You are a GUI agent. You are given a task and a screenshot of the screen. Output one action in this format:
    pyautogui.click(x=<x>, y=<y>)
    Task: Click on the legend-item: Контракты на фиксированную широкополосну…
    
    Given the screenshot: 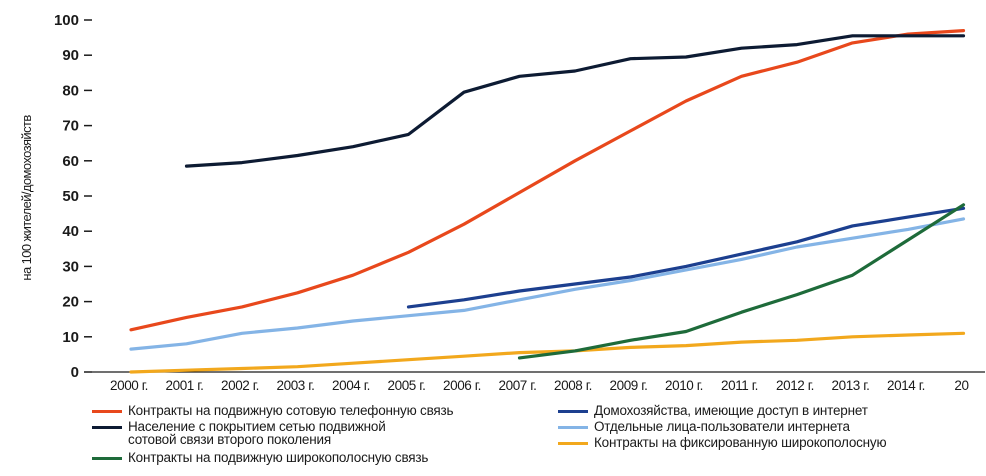 What is the action you would take?
    pyautogui.click(x=722, y=442)
    